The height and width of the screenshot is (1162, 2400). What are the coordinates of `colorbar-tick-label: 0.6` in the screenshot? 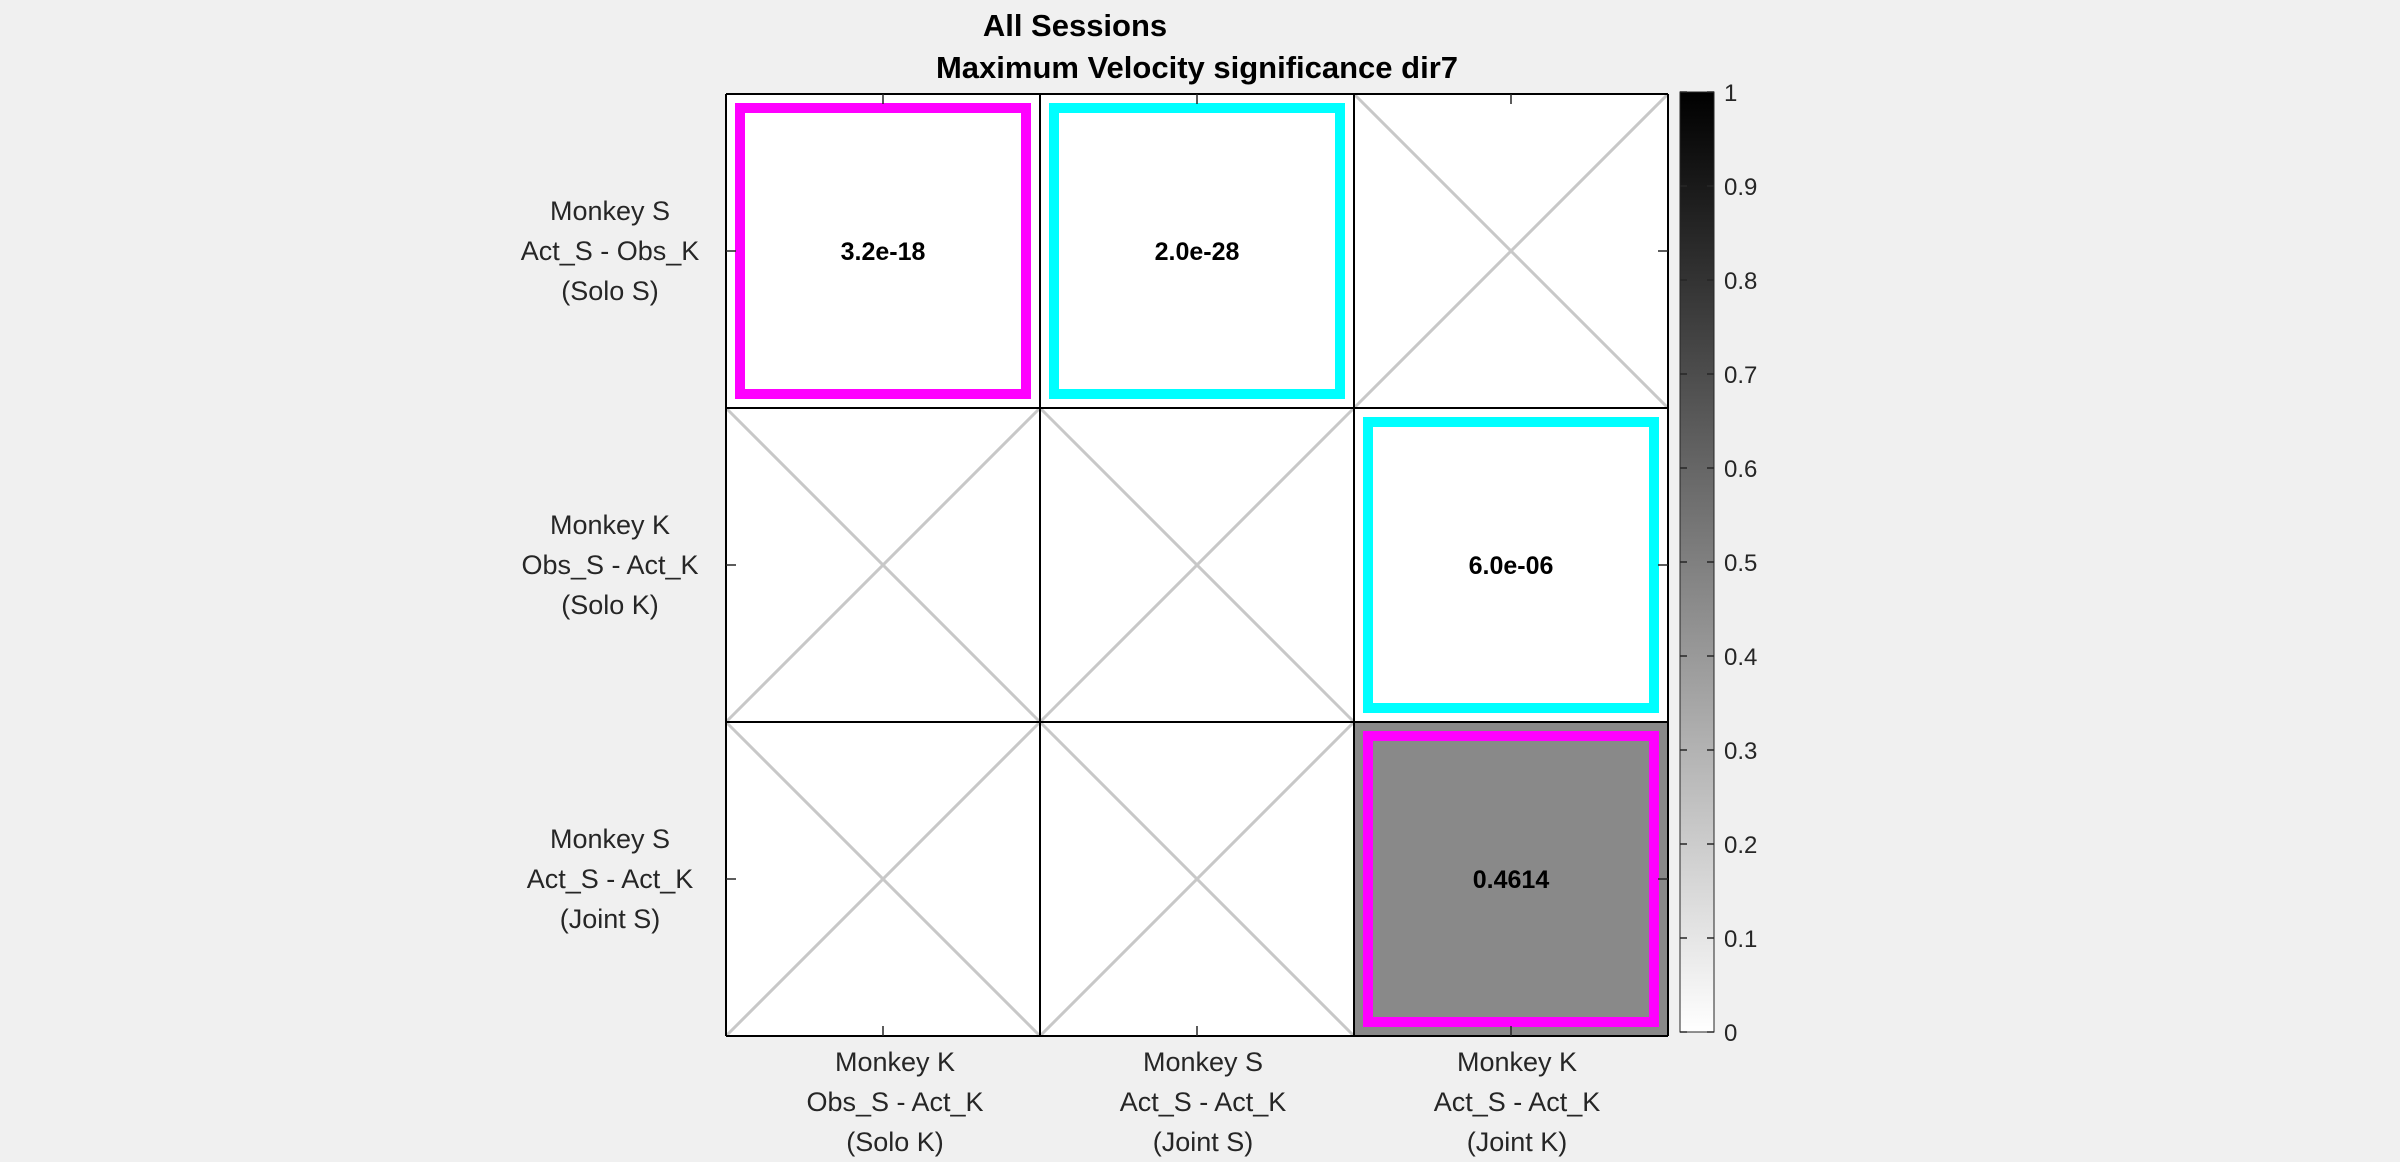 It's located at (1740, 469).